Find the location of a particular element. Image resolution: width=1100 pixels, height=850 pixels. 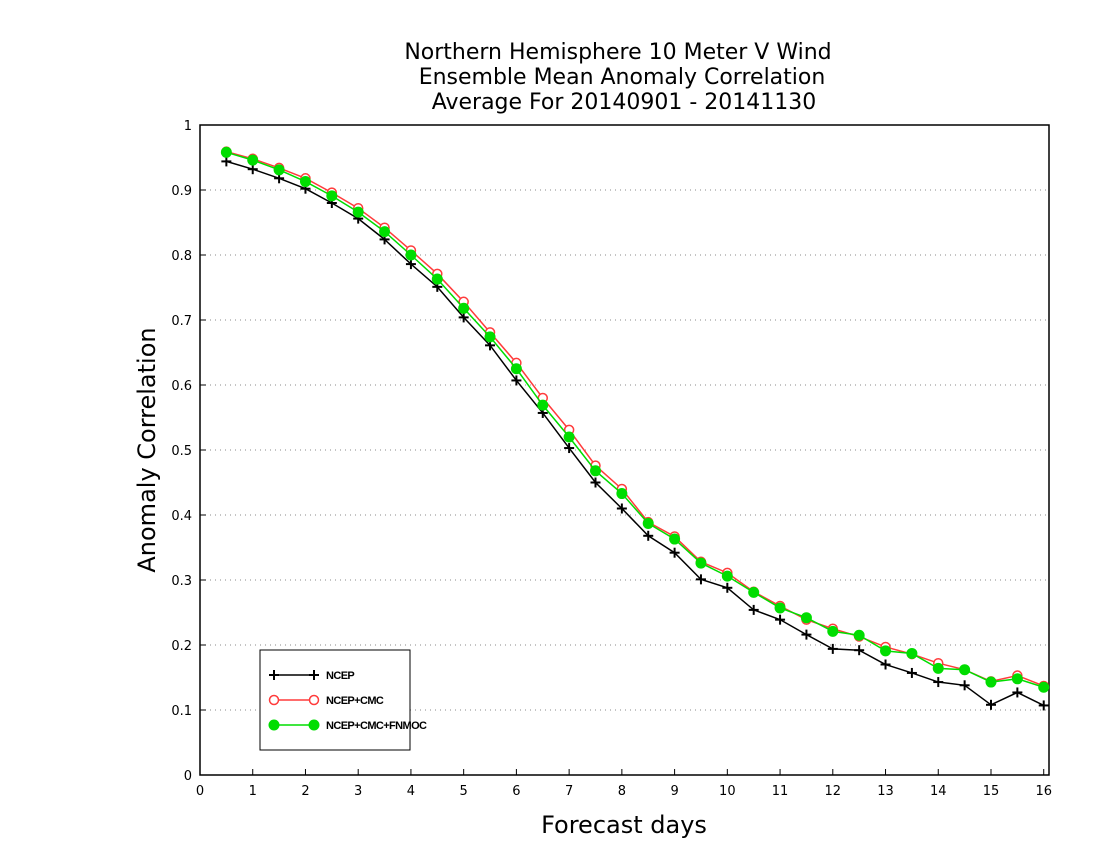

legend-label: NCEP is located at coordinates (340, 676).